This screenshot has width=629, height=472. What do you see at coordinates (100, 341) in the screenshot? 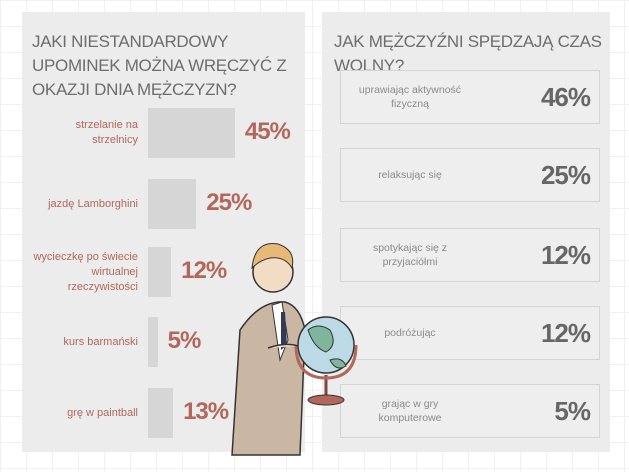
I see `category-label: kurs barmański` at bounding box center [100, 341].